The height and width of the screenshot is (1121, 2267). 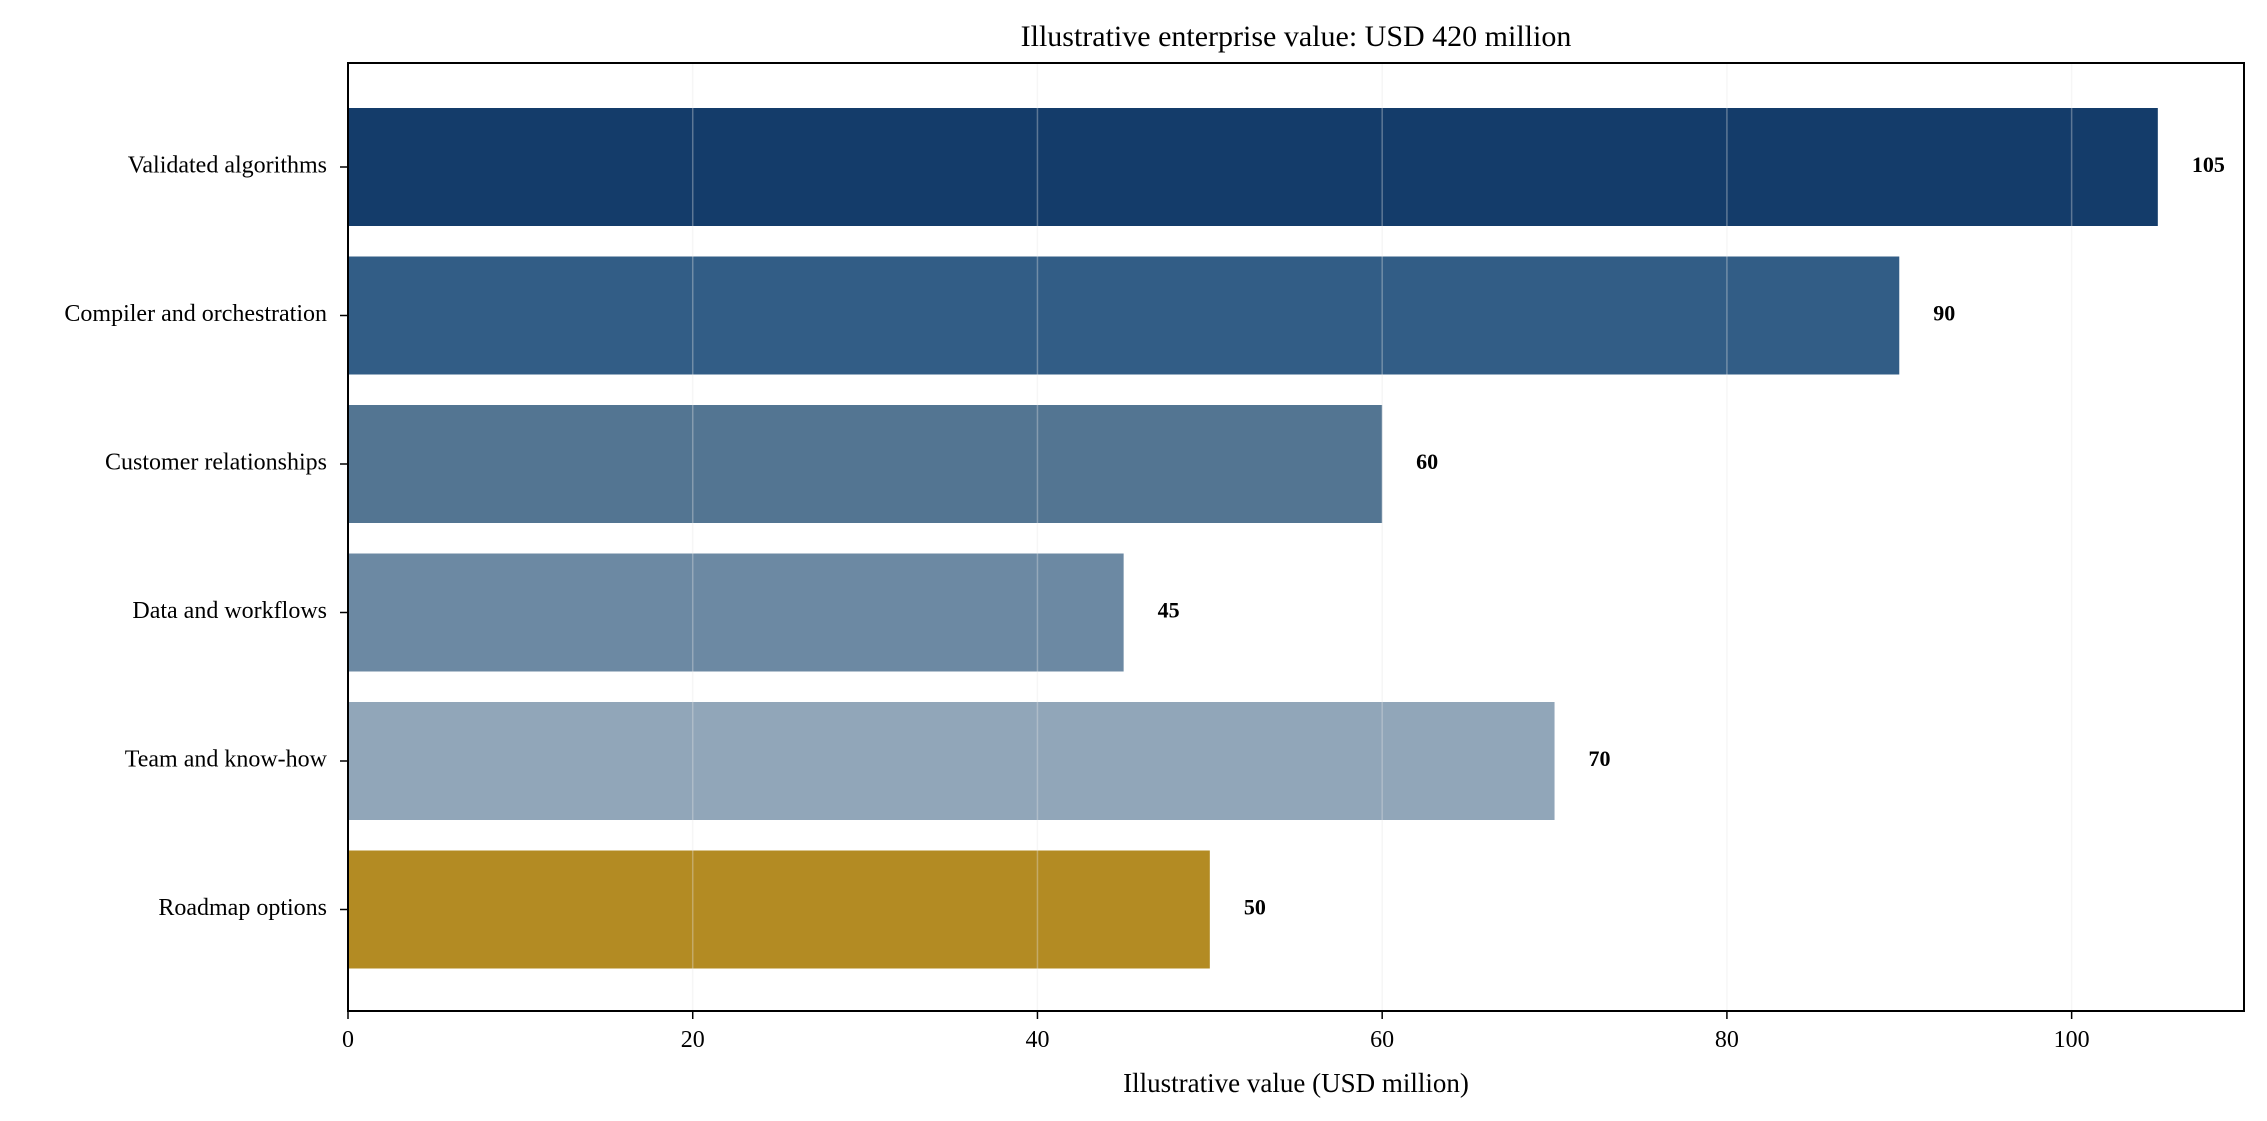 What do you see at coordinates (216, 463) in the screenshot?
I see `category-label: Customer relationships` at bounding box center [216, 463].